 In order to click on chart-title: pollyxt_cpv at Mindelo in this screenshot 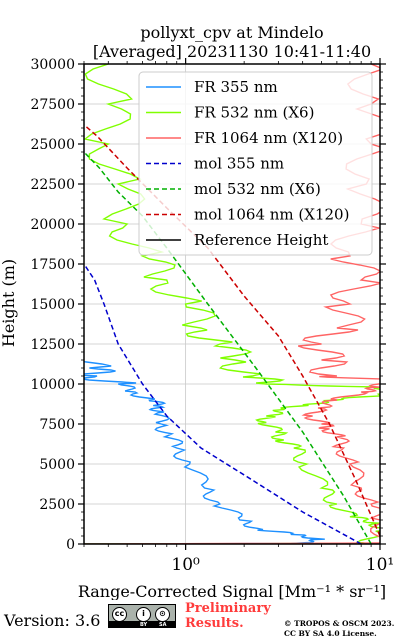, I will do `click(231, 32)`.